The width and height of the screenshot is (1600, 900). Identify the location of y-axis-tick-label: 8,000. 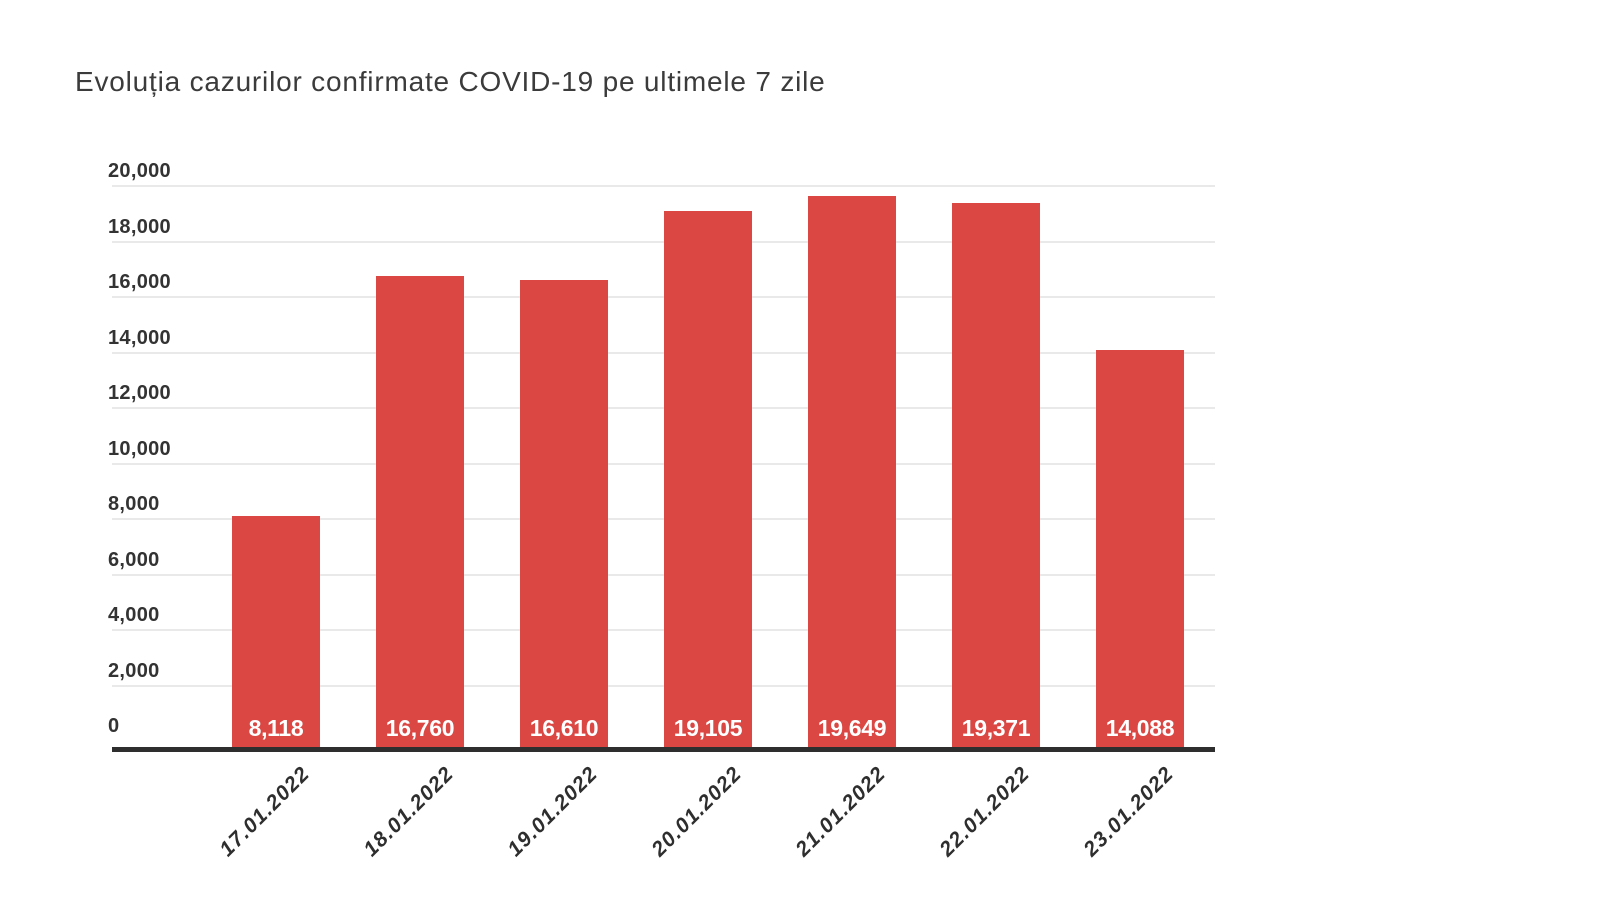
(134, 504).